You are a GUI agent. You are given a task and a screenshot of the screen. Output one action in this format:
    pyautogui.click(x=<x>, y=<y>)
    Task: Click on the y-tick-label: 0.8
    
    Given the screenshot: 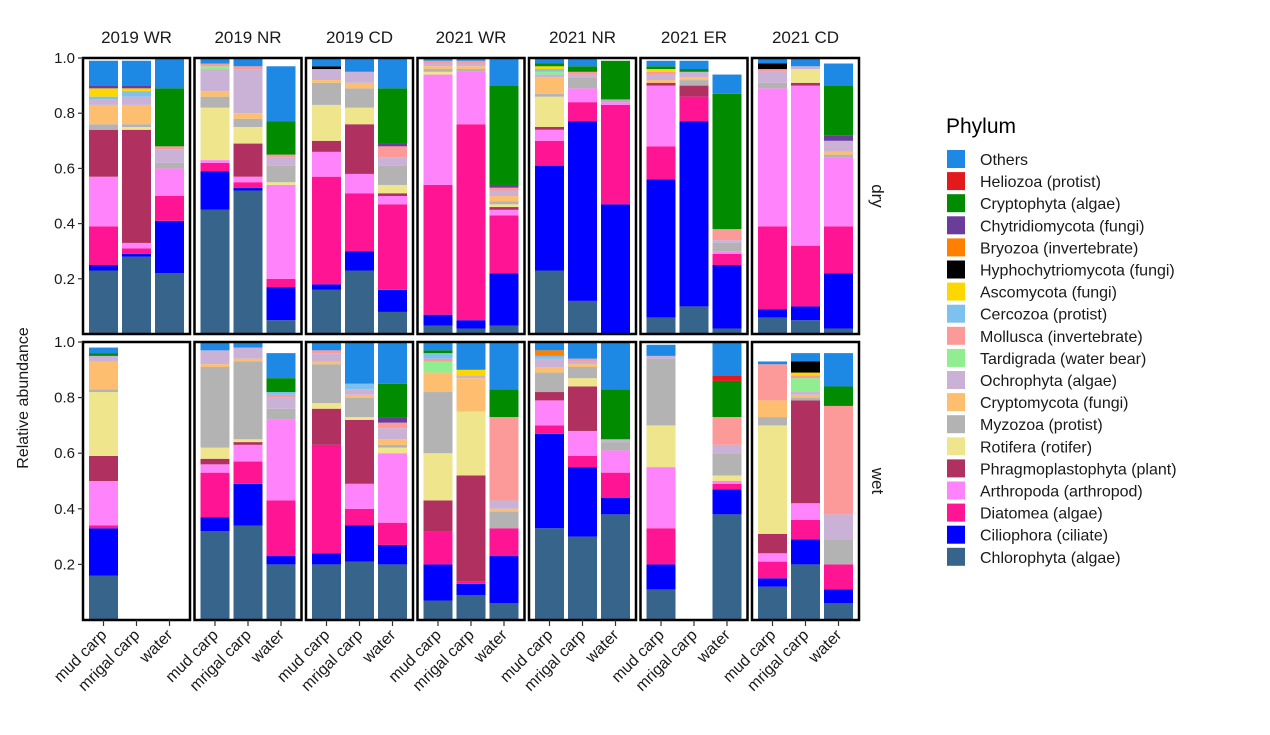 What is the action you would take?
    pyautogui.click(x=64, y=113)
    